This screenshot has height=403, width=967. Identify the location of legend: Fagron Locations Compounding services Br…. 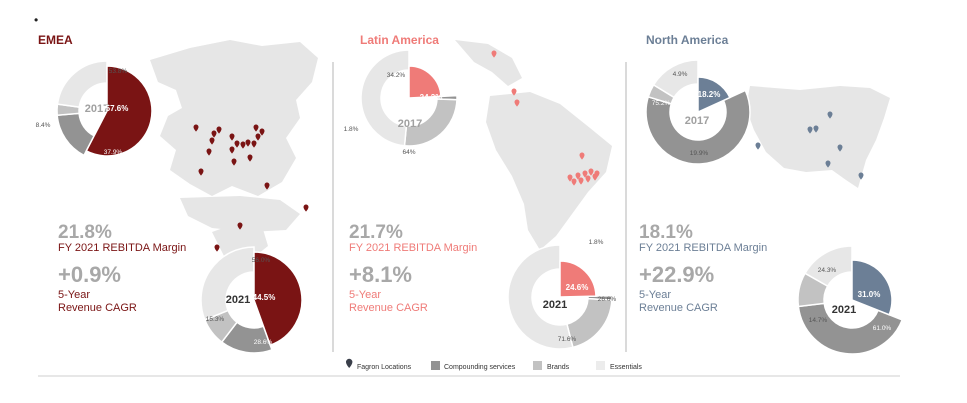
(493, 364).